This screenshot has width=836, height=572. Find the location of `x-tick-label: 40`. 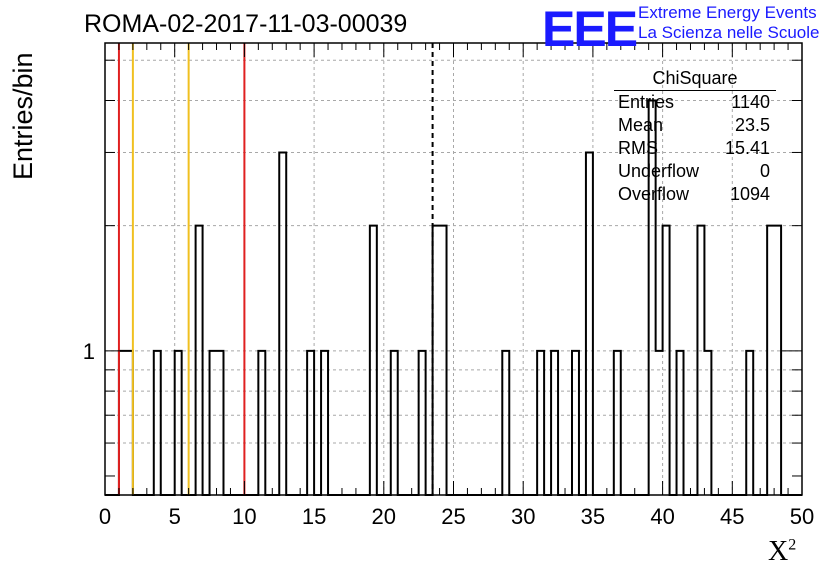

x-tick-label: 40 is located at coordinates (662, 516).